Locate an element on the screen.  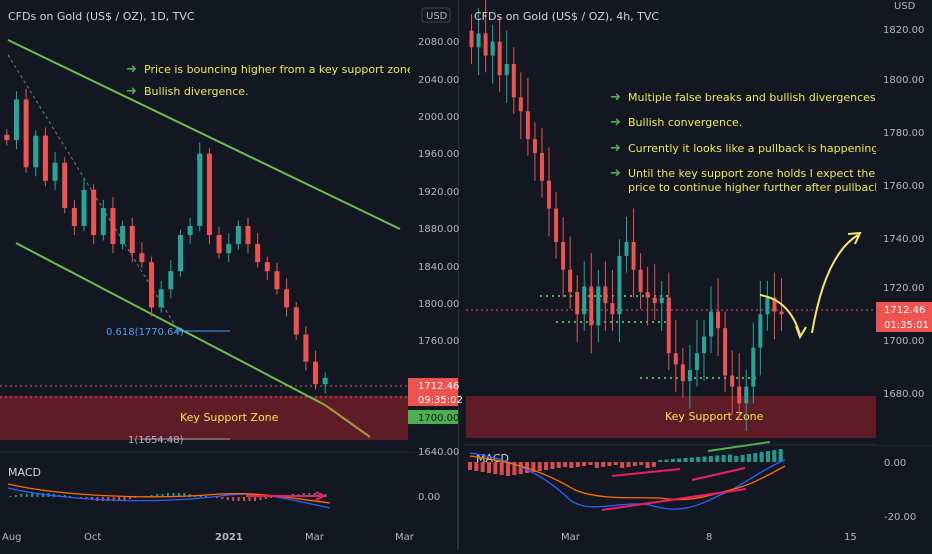
right-macd is located at coordinates (625, 462).